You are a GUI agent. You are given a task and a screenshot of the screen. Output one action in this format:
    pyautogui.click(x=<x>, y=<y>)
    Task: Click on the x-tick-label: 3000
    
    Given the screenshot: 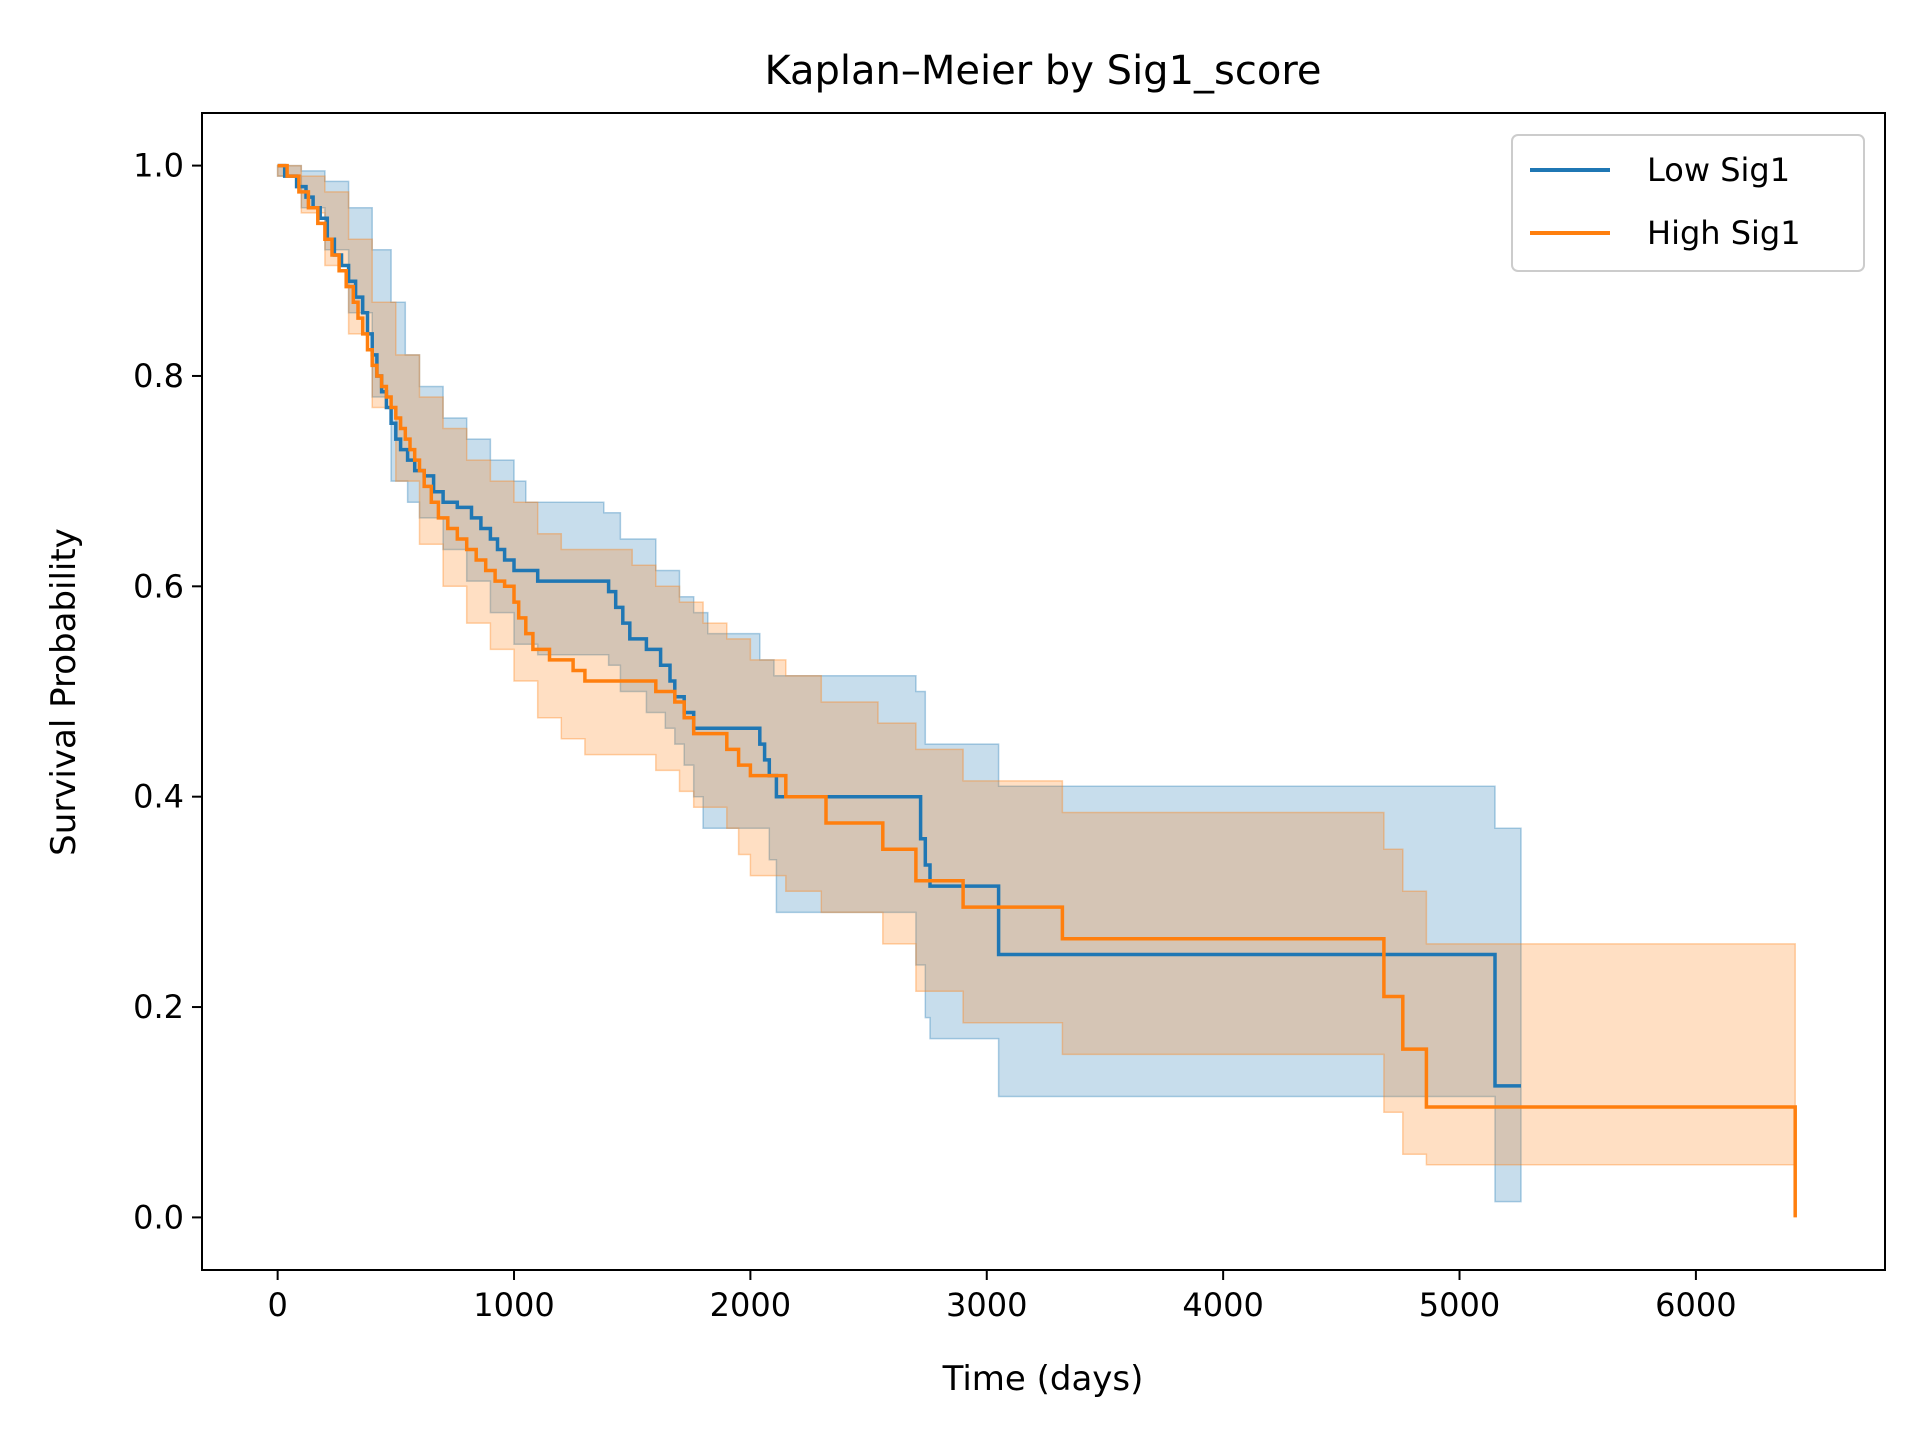 What is the action you would take?
    pyautogui.click(x=986, y=1305)
    